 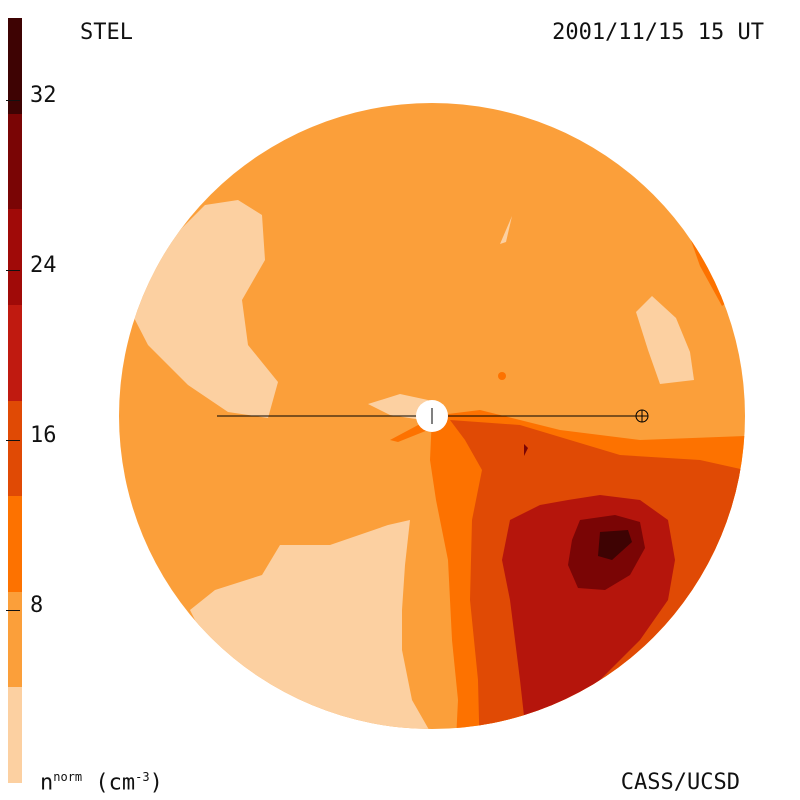 What do you see at coordinates (106, 32) in the screenshot?
I see `instrument-label: STEL` at bounding box center [106, 32].